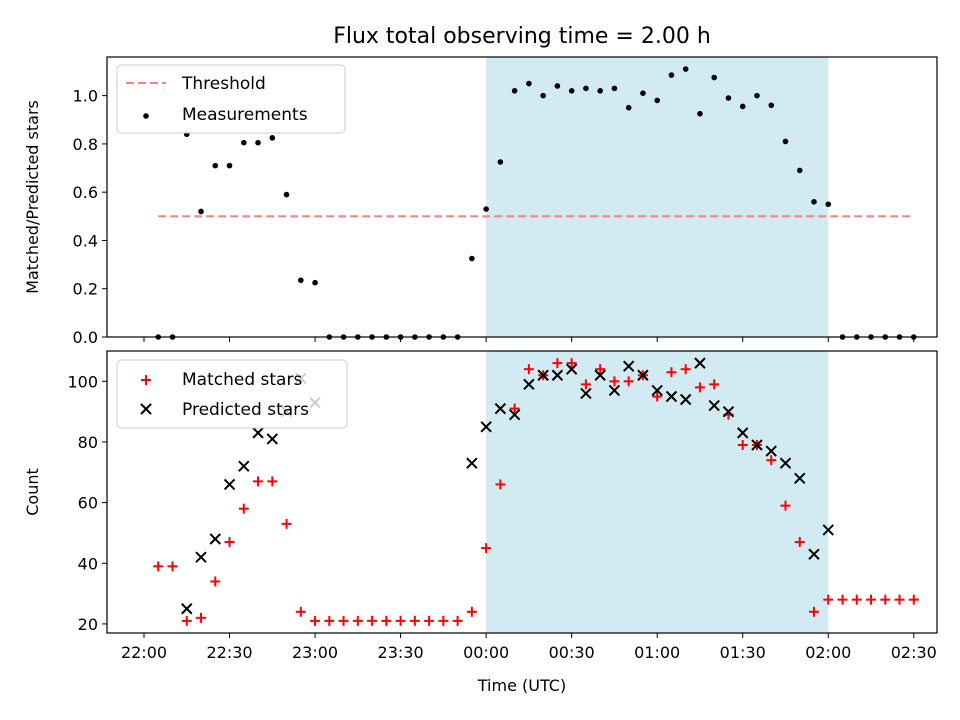 The width and height of the screenshot is (960, 720). Describe the element at coordinates (85, 96) in the screenshot. I see `y-tick-label: 1.0` at that location.